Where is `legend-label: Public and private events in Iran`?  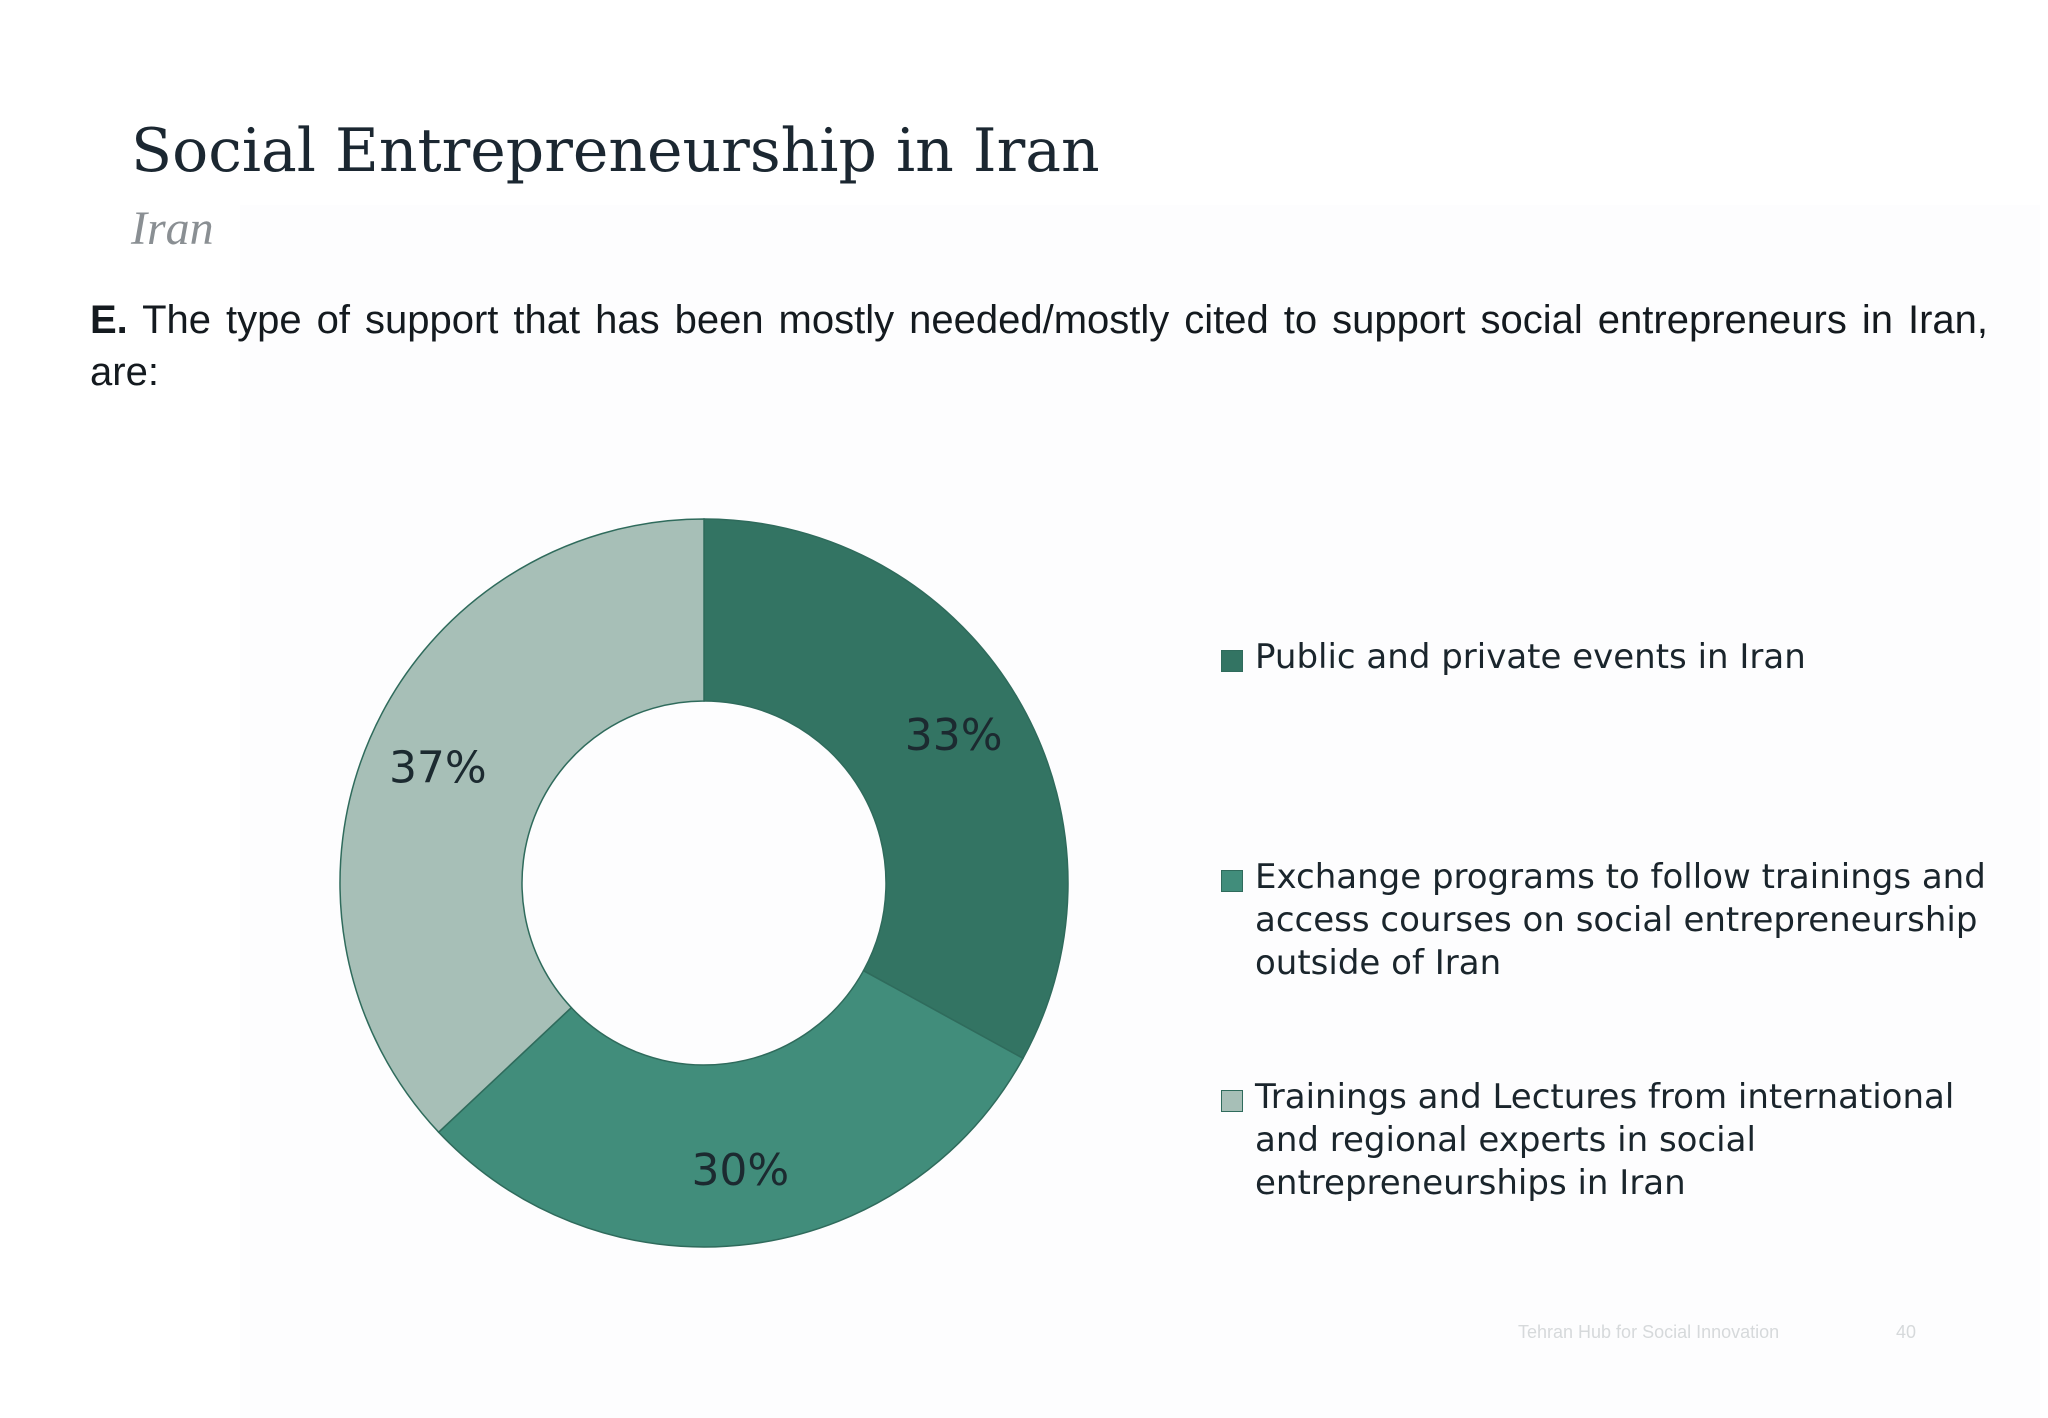 legend-label: Public and private events in Iran is located at coordinates (1530, 657).